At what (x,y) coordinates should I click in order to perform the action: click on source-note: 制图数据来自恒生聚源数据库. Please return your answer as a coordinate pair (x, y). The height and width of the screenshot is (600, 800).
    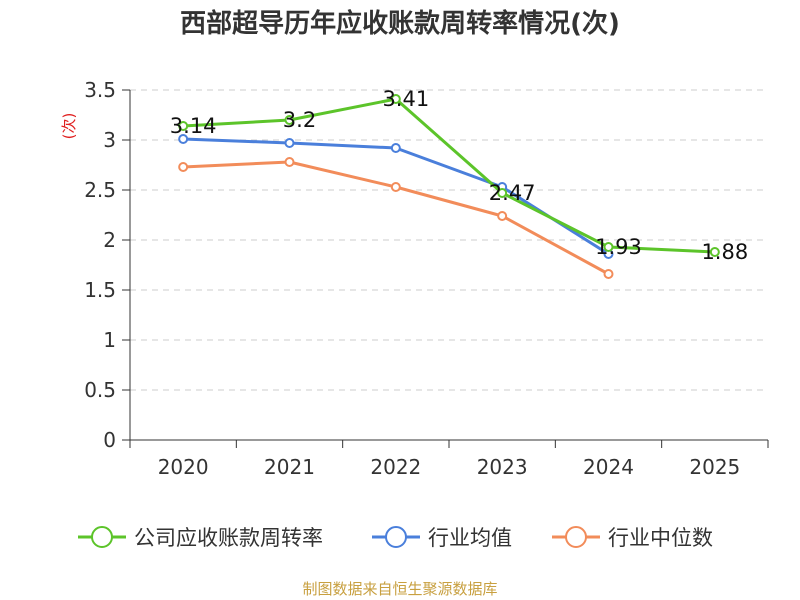
    Looking at the image, I should click on (399, 589).